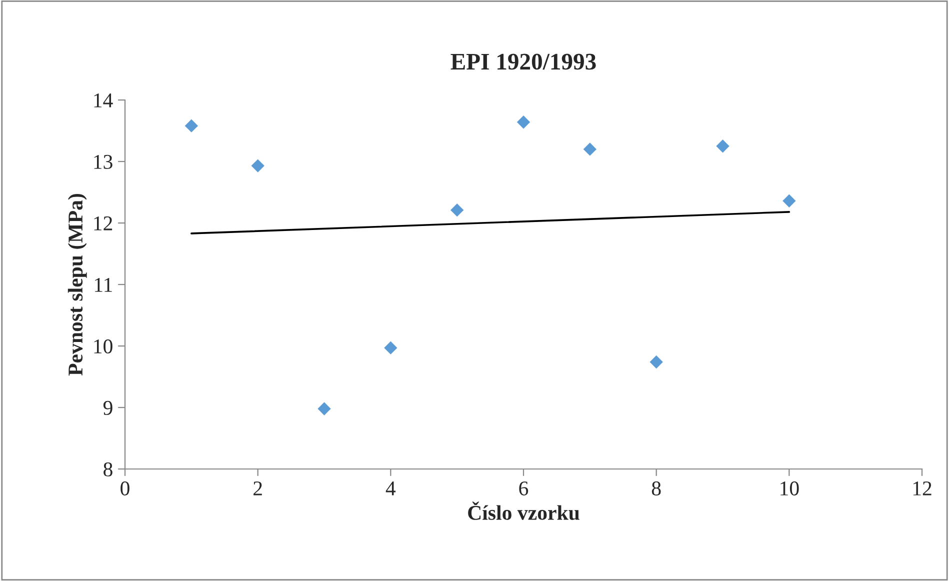  I want to click on chart-title: EPI 1920/1993, so click(523, 62).